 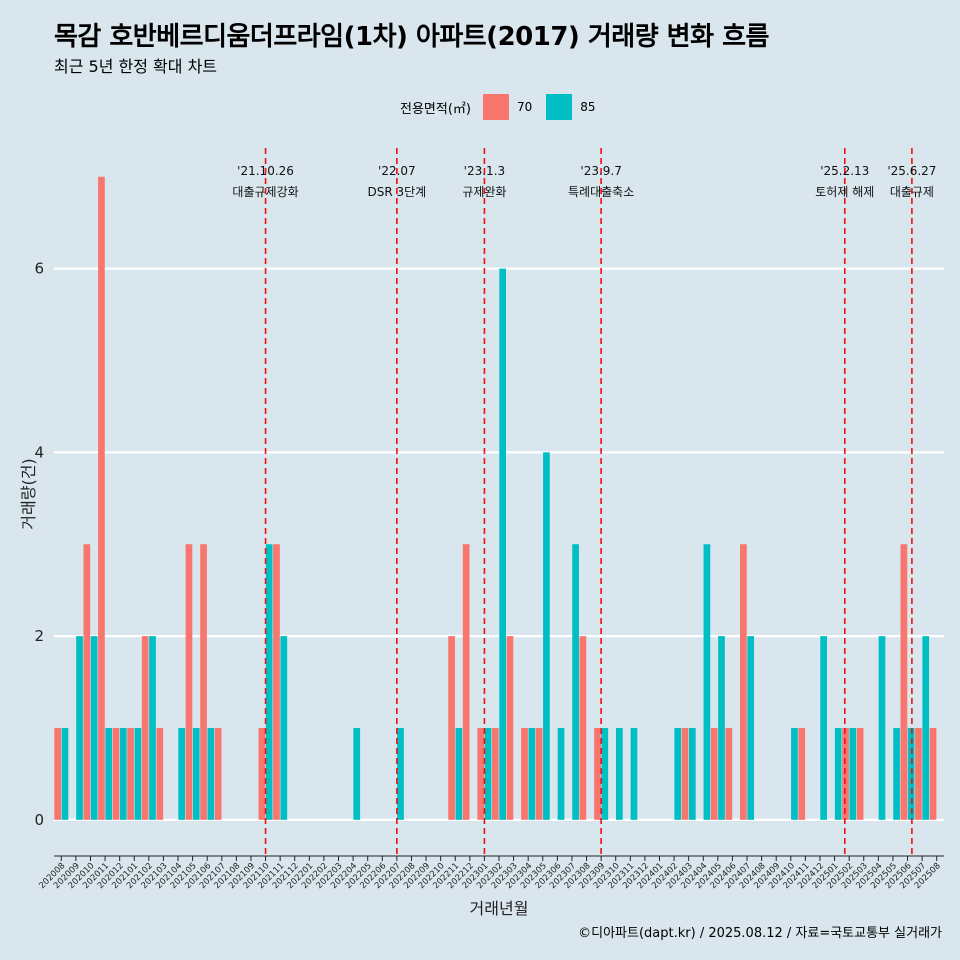 I want to click on y-tick-label-6: 6, so click(x=39, y=269).